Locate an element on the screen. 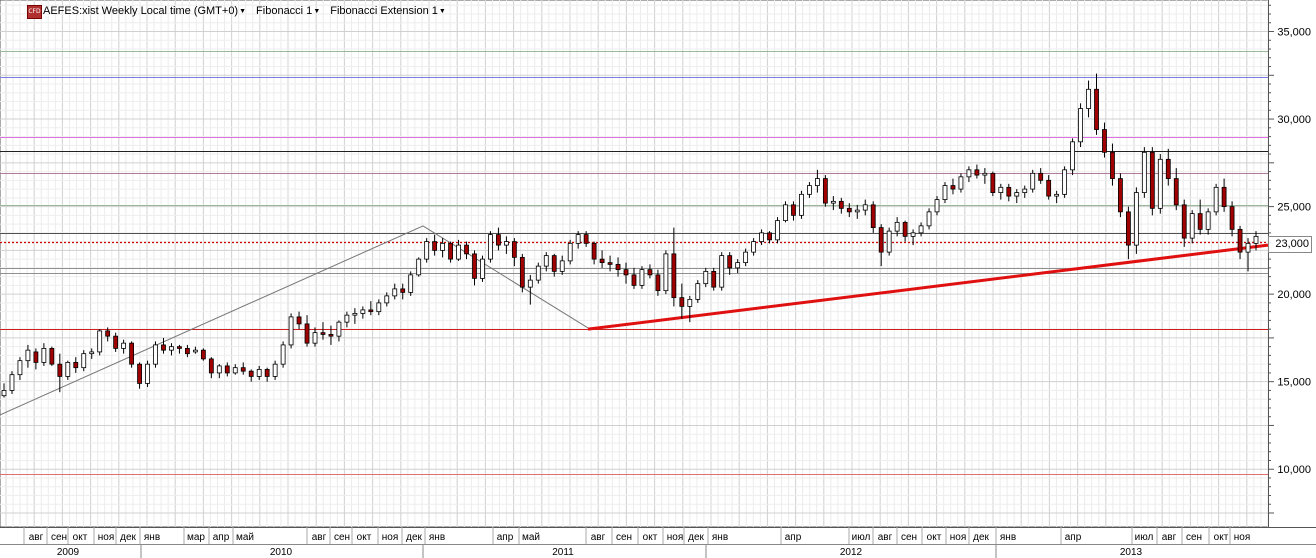 The height and width of the screenshot is (558, 1316). price-tick-label: 30,000 is located at coordinates (1294, 120).